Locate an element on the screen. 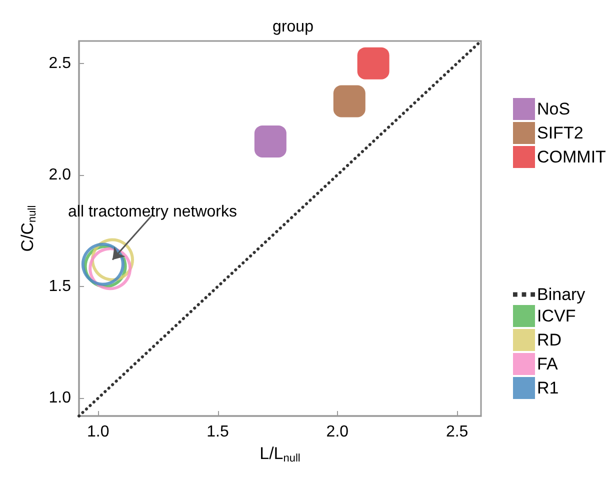  x-tick-label: 2.0 is located at coordinates (337, 432).